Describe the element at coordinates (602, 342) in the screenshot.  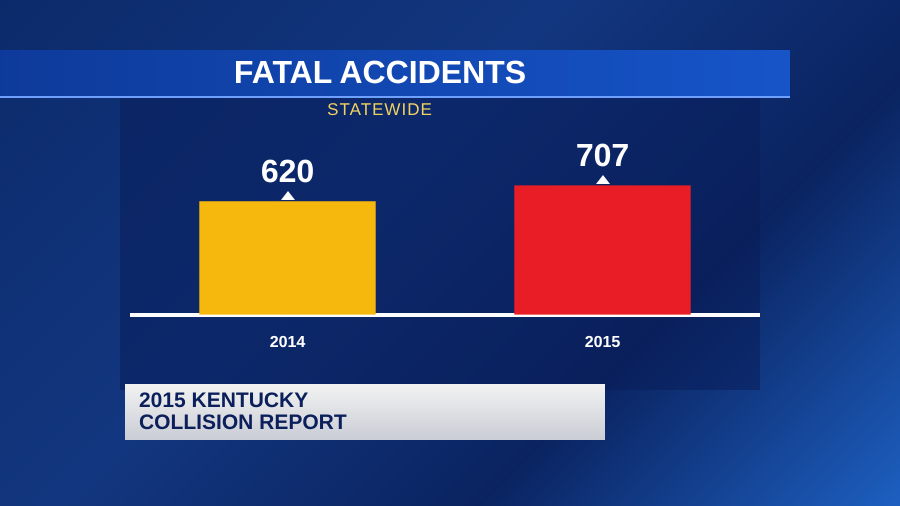
I see `x-tick-label: 2015` at that location.